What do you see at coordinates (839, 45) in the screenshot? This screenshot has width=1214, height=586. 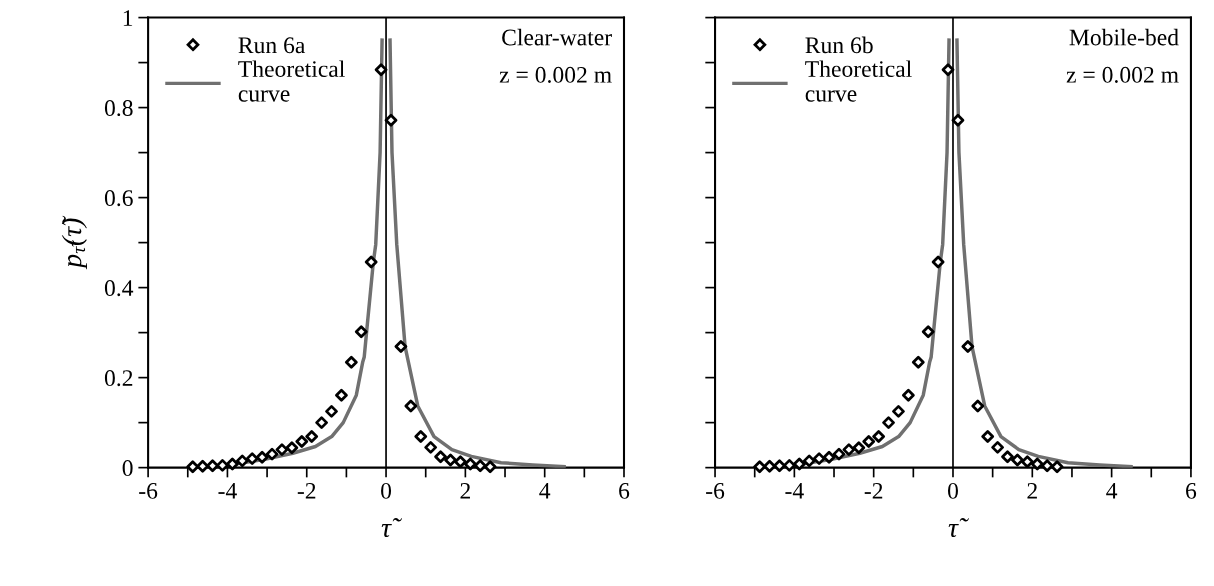 I see `legend-label: Run 6b` at bounding box center [839, 45].